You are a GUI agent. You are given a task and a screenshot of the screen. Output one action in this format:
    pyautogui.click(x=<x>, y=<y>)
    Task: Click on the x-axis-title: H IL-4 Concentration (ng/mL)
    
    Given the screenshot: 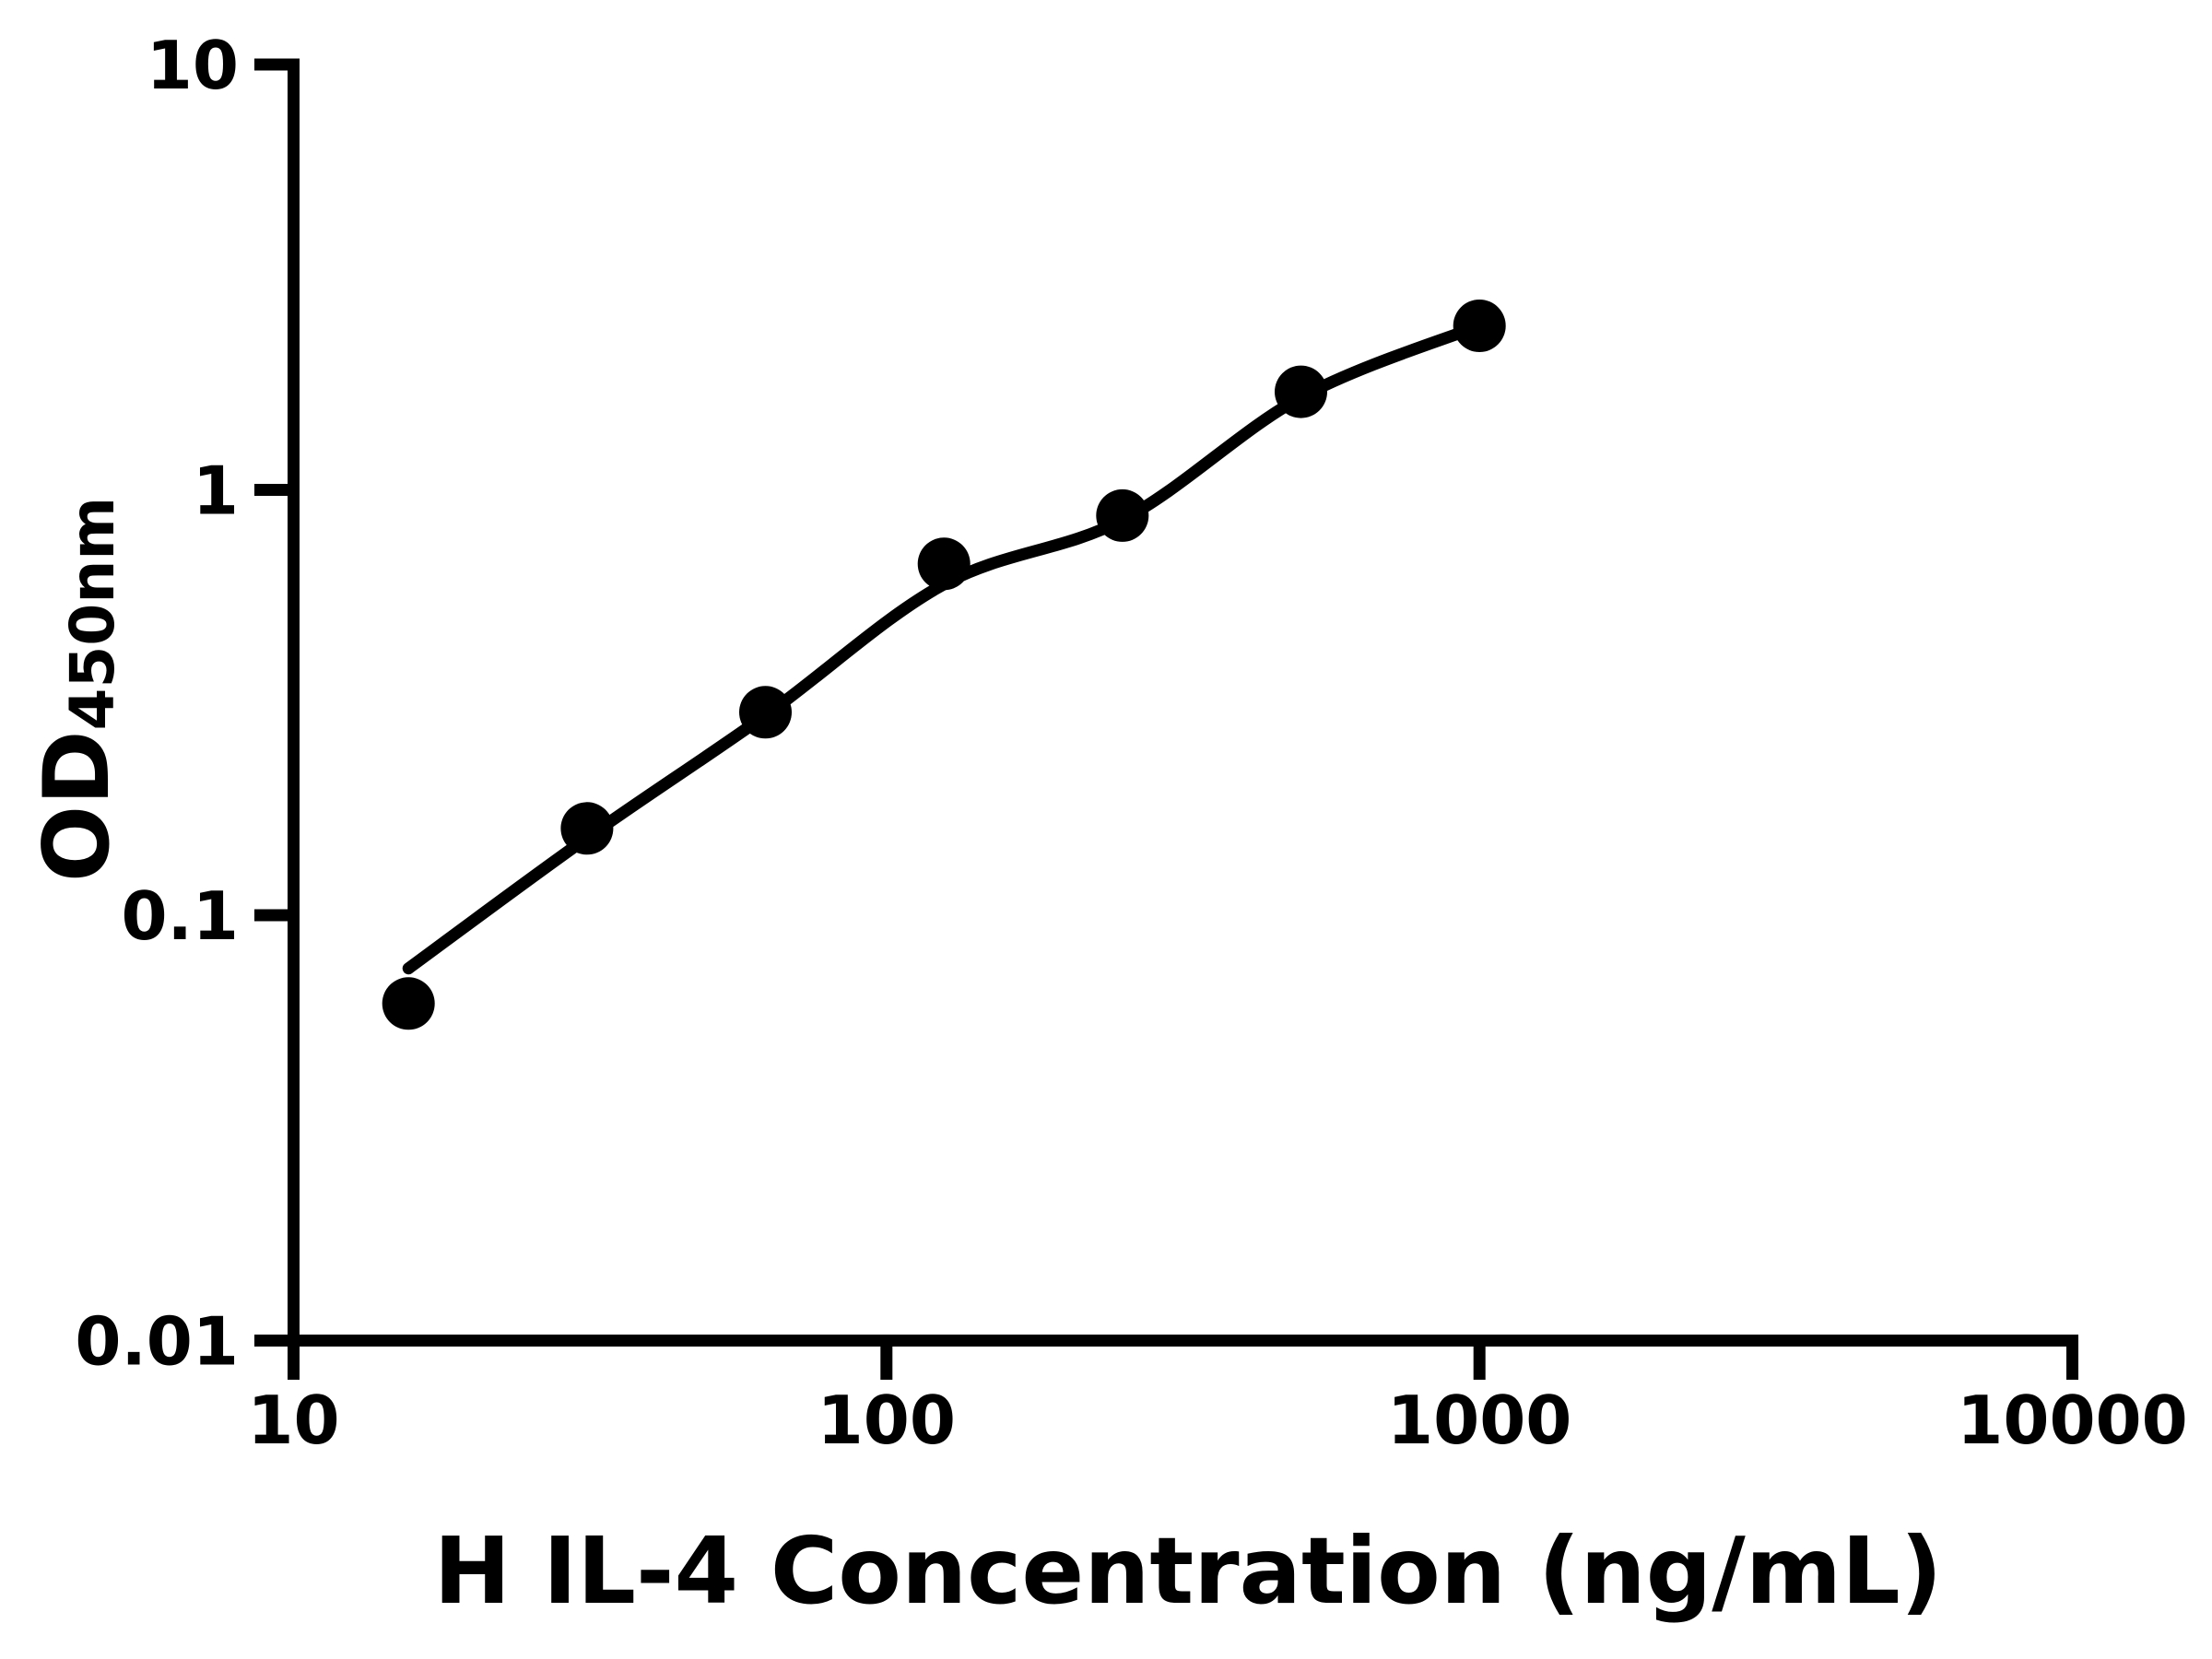 What is the action you would take?
    pyautogui.click(x=1188, y=1571)
    